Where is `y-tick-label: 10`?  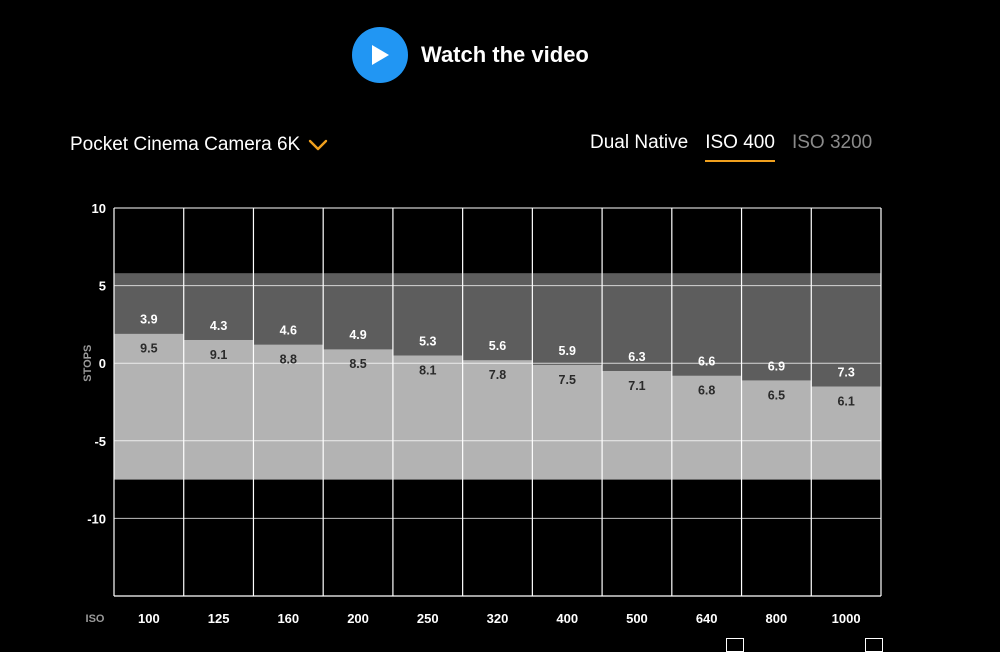 y-tick-label: 10 is located at coordinates (99, 208).